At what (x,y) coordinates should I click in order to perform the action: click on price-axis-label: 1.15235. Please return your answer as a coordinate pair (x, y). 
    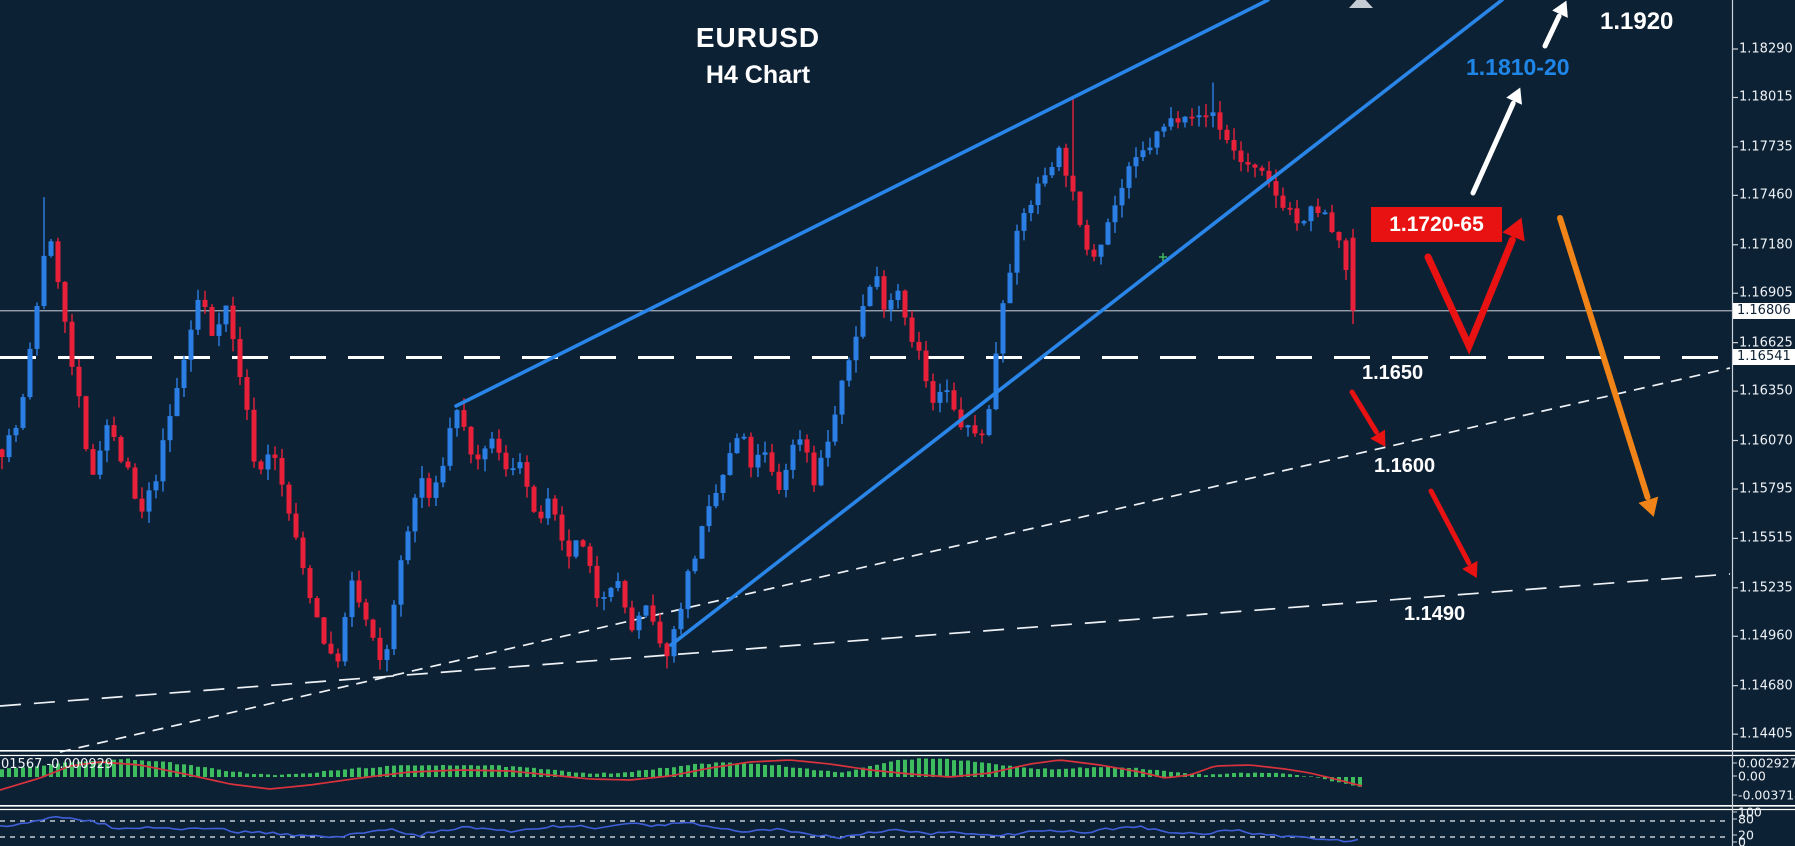
    Looking at the image, I should click on (1766, 588).